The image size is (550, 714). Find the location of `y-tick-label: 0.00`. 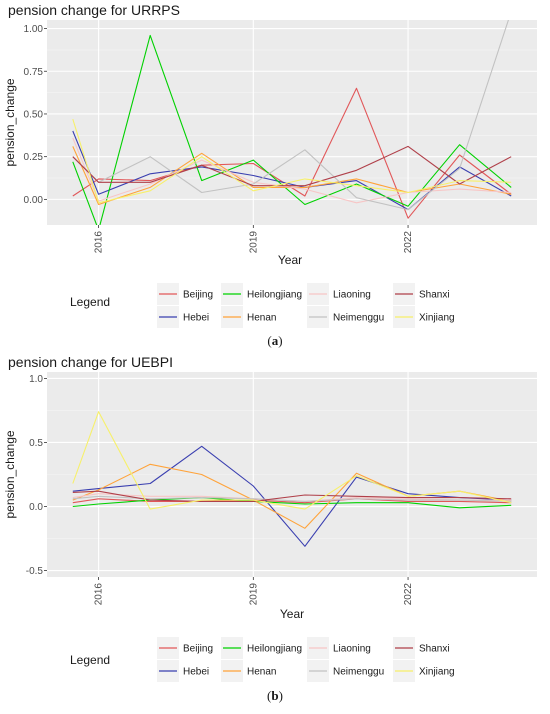

y-tick-label: 0.00 is located at coordinates (34, 200).